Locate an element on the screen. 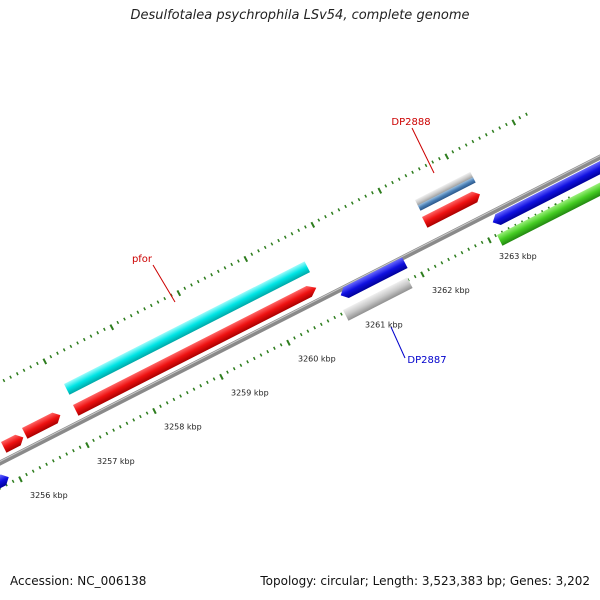 The image size is (600, 600). rrna-feature is located at coordinates (187, 328).